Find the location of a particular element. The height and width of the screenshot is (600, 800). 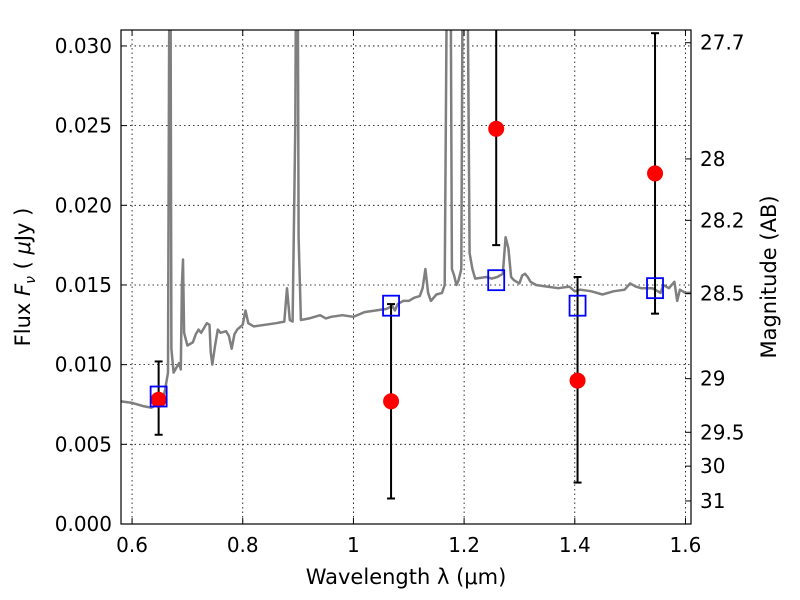

x-tick-label: 1.4 is located at coordinates (575, 545).